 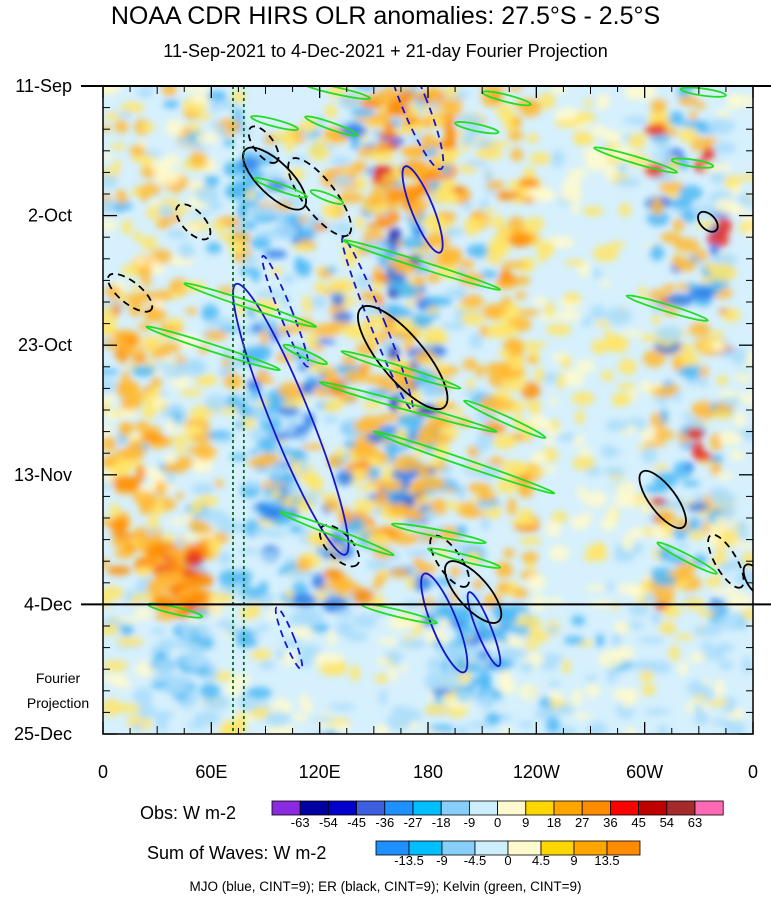 I want to click on x-tick-label: 60E, so click(x=211, y=772).